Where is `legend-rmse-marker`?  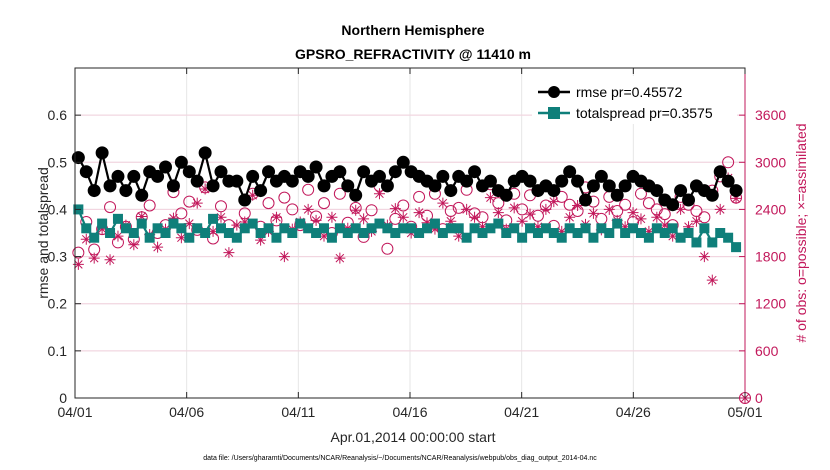 legend-rmse-marker is located at coordinates (554, 92).